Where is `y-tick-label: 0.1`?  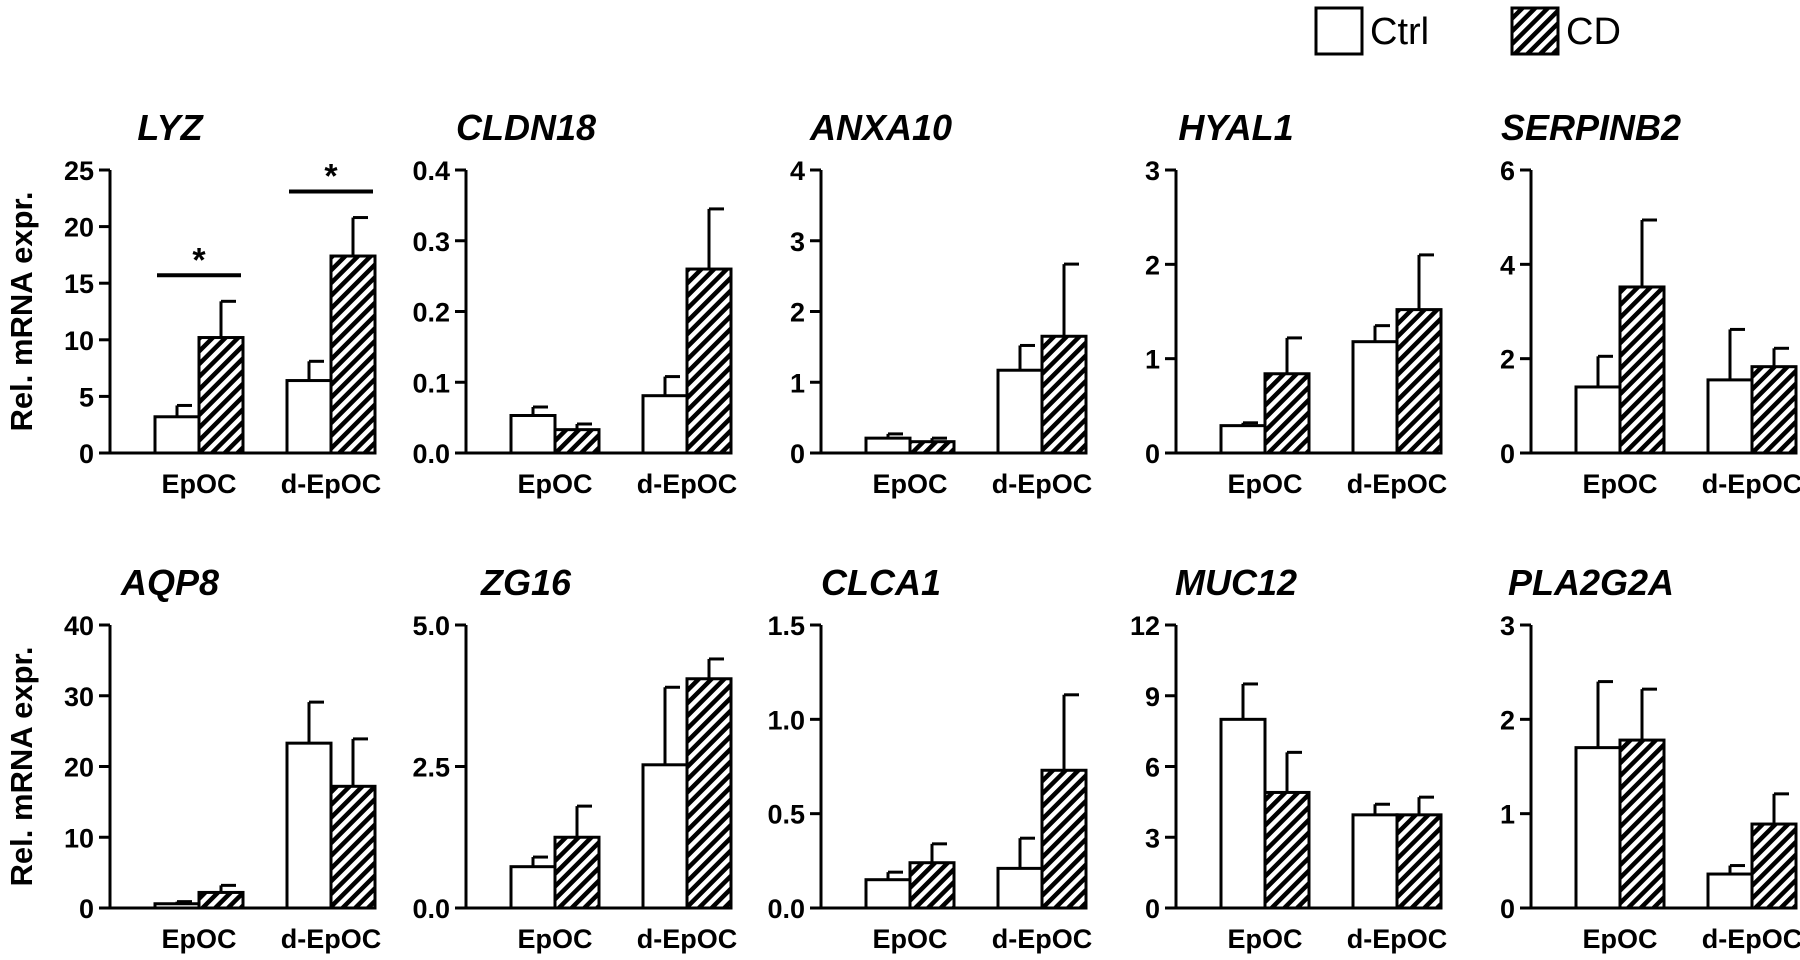 y-tick-label: 0.1 is located at coordinates (431, 383).